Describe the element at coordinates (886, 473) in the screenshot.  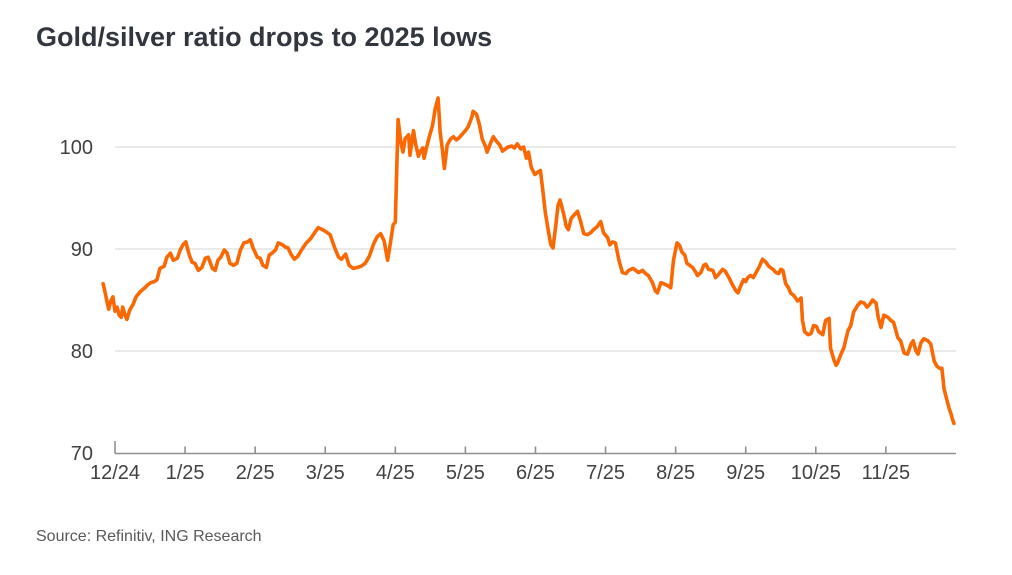
I see `x-axis-label: 11/25` at that location.